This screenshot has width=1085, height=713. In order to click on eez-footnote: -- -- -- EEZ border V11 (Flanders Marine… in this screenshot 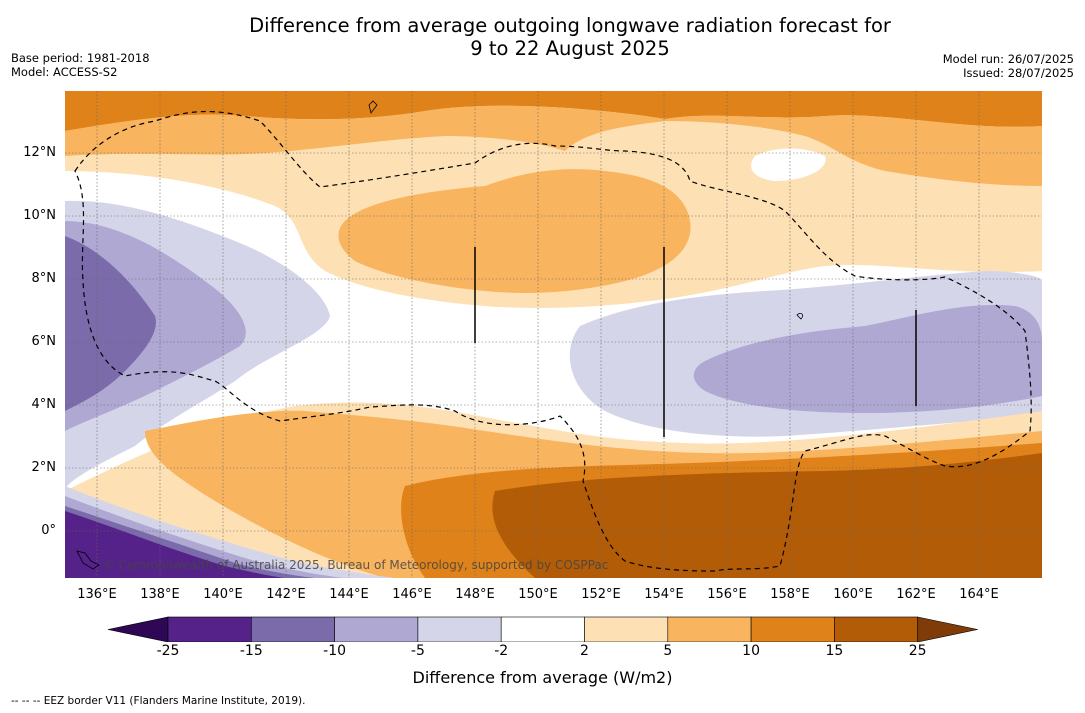, I will do `click(158, 701)`.